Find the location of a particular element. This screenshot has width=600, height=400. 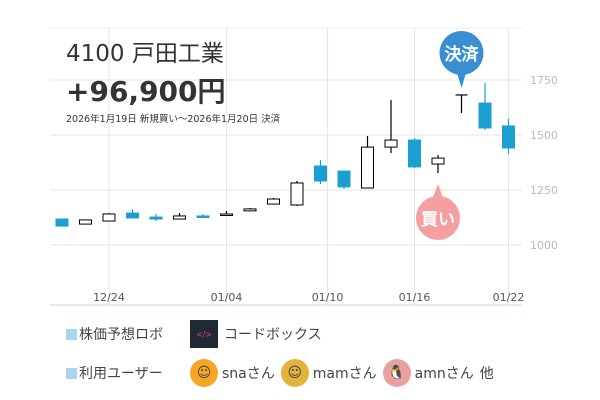

robo-name: コードボックス is located at coordinates (273, 335).